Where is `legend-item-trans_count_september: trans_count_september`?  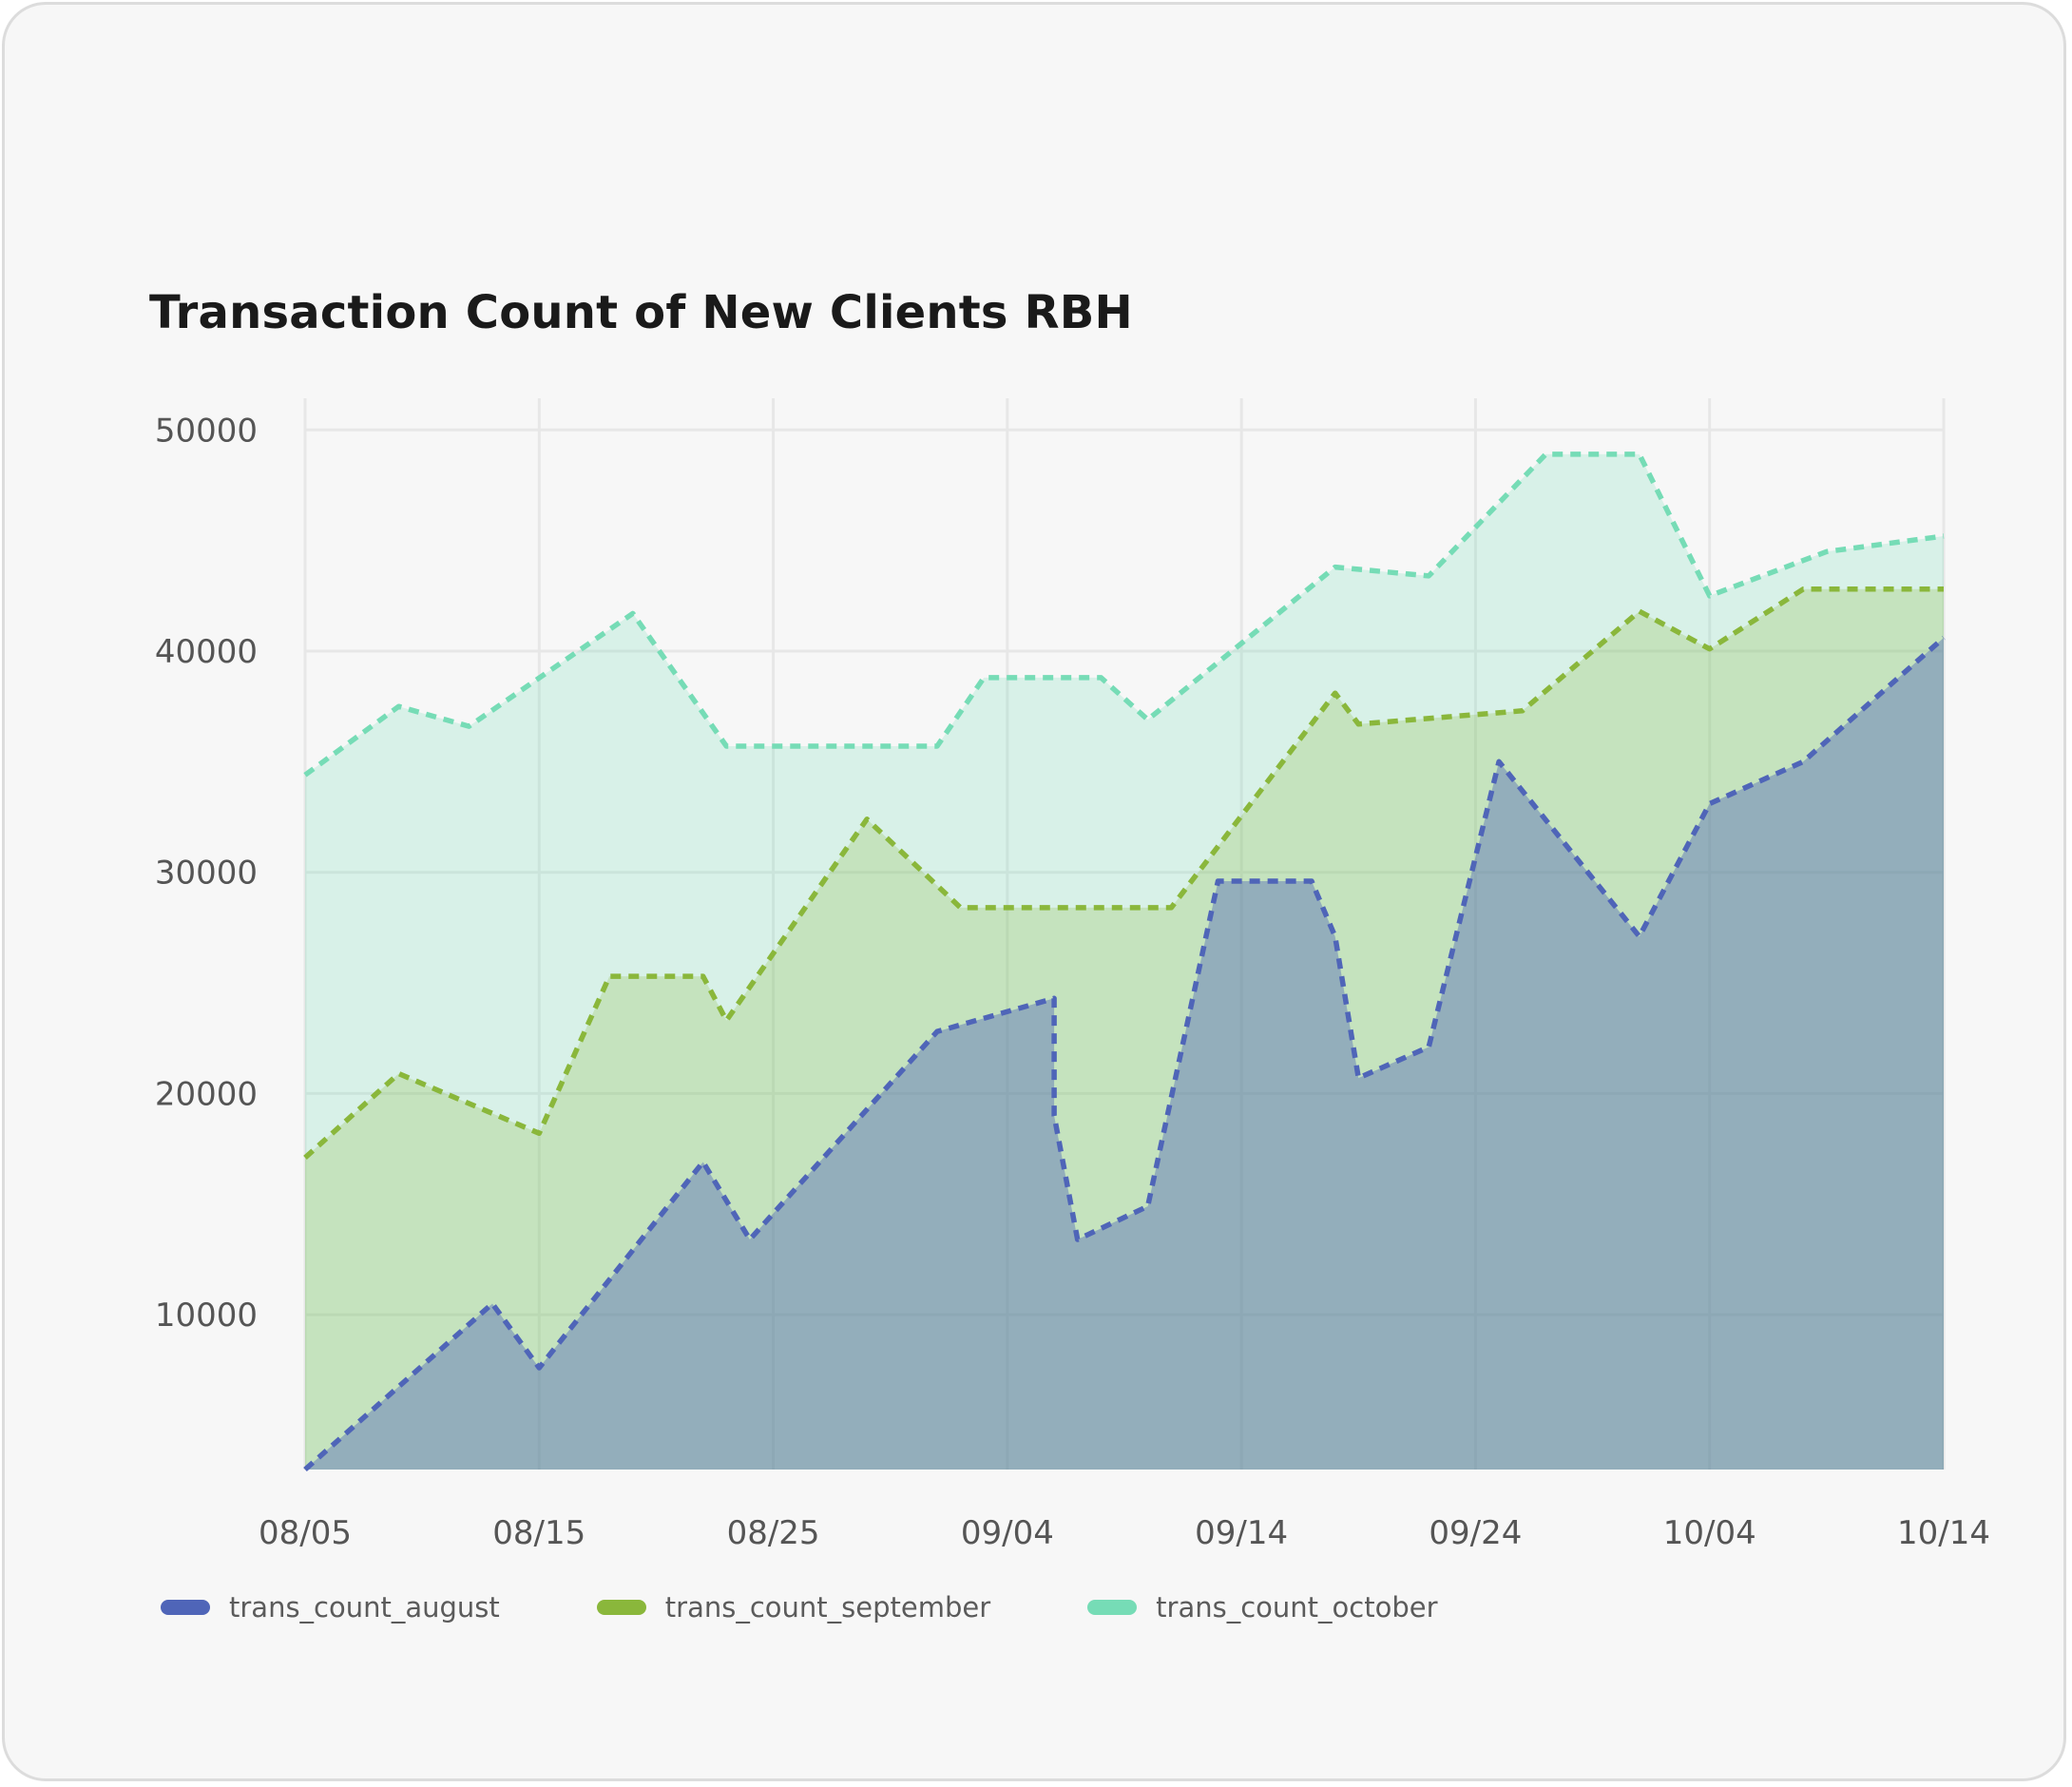
legend-item-trans_count_september: trans_count_september is located at coordinates (793, 1607).